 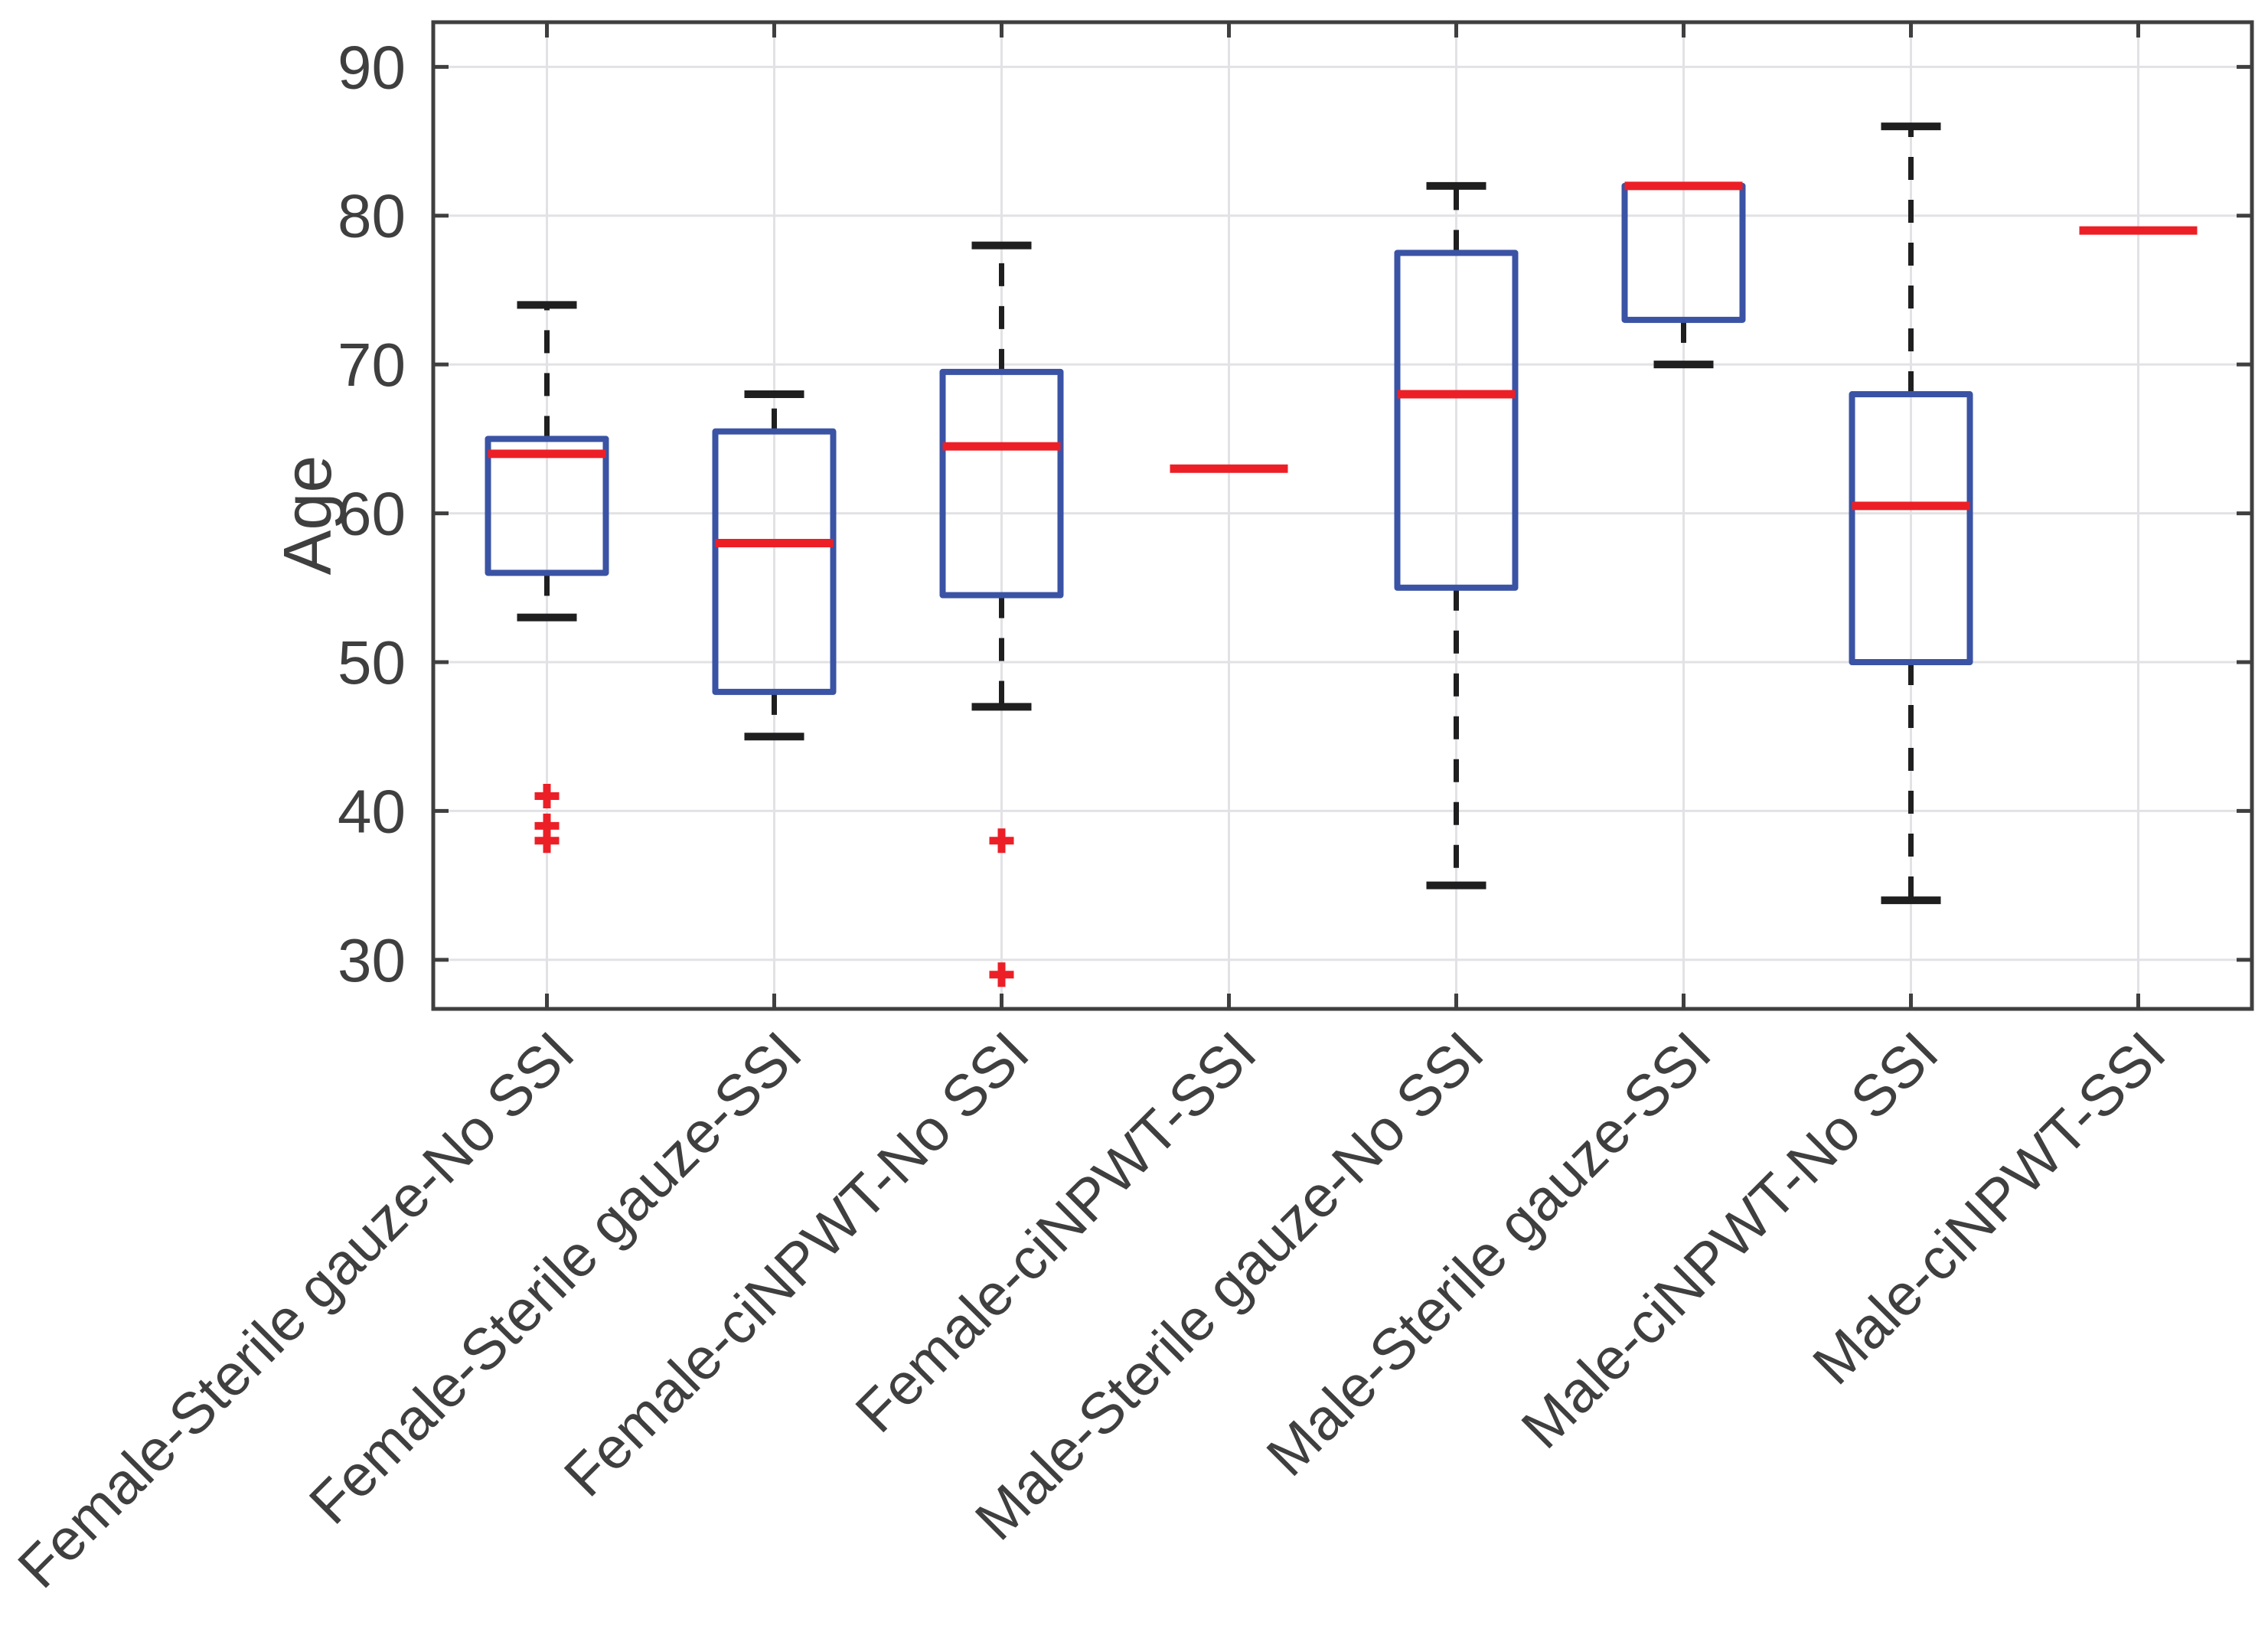 What do you see at coordinates (372, 811) in the screenshot?
I see `y-tick-label: 40` at bounding box center [372, 811].